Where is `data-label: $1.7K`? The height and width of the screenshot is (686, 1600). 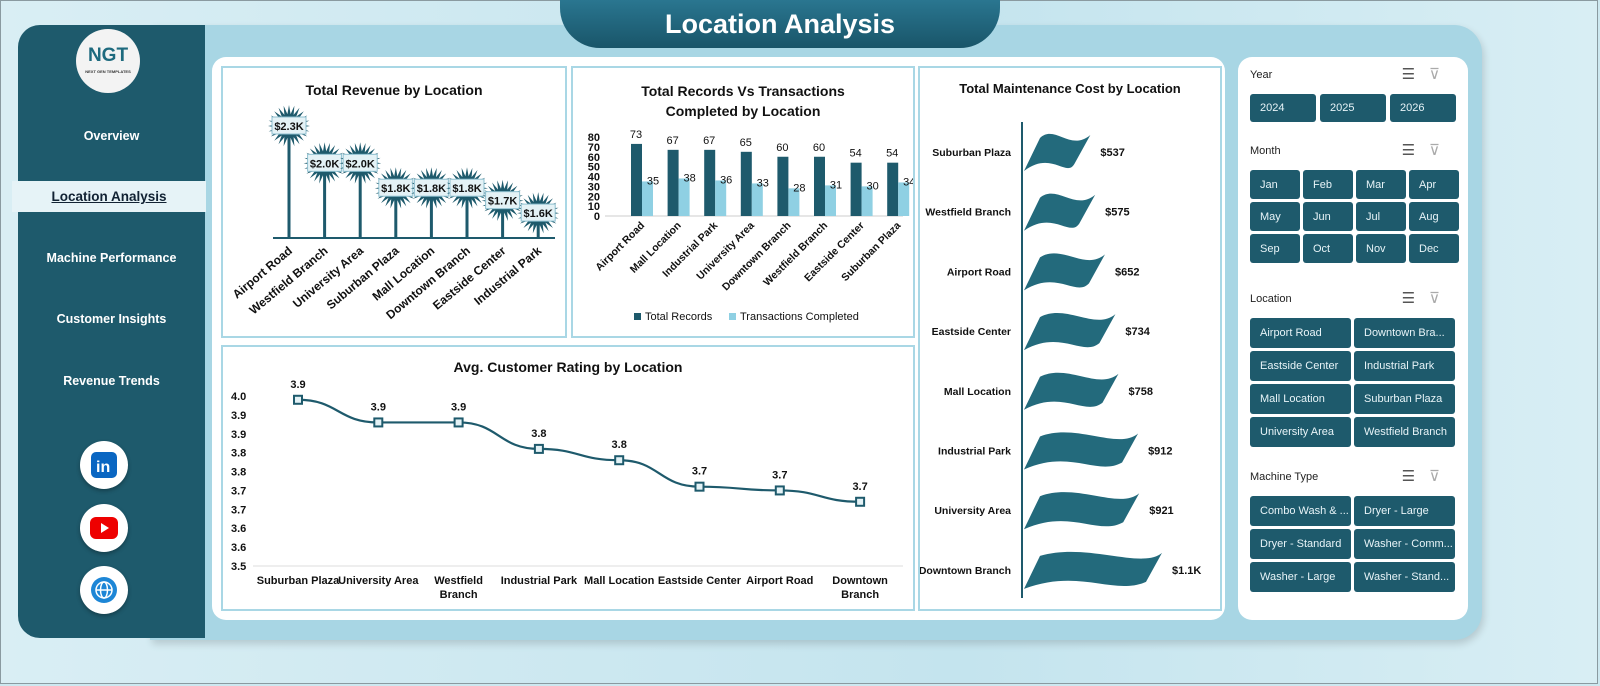
data-label: $1.7K is located at coordinates (502, 202).